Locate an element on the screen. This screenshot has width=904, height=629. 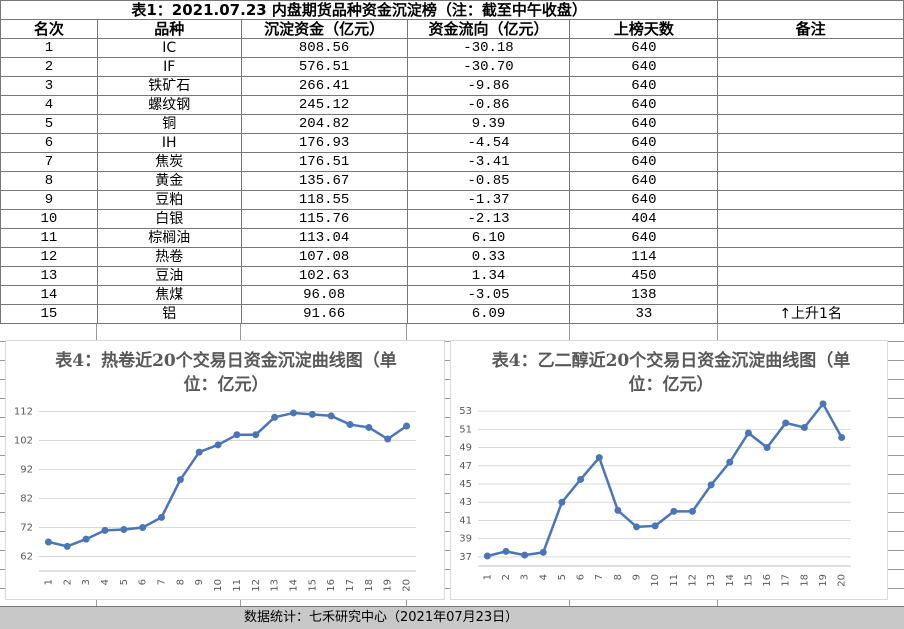
y-tick-label: 82 is located at coordinates (26, 499).